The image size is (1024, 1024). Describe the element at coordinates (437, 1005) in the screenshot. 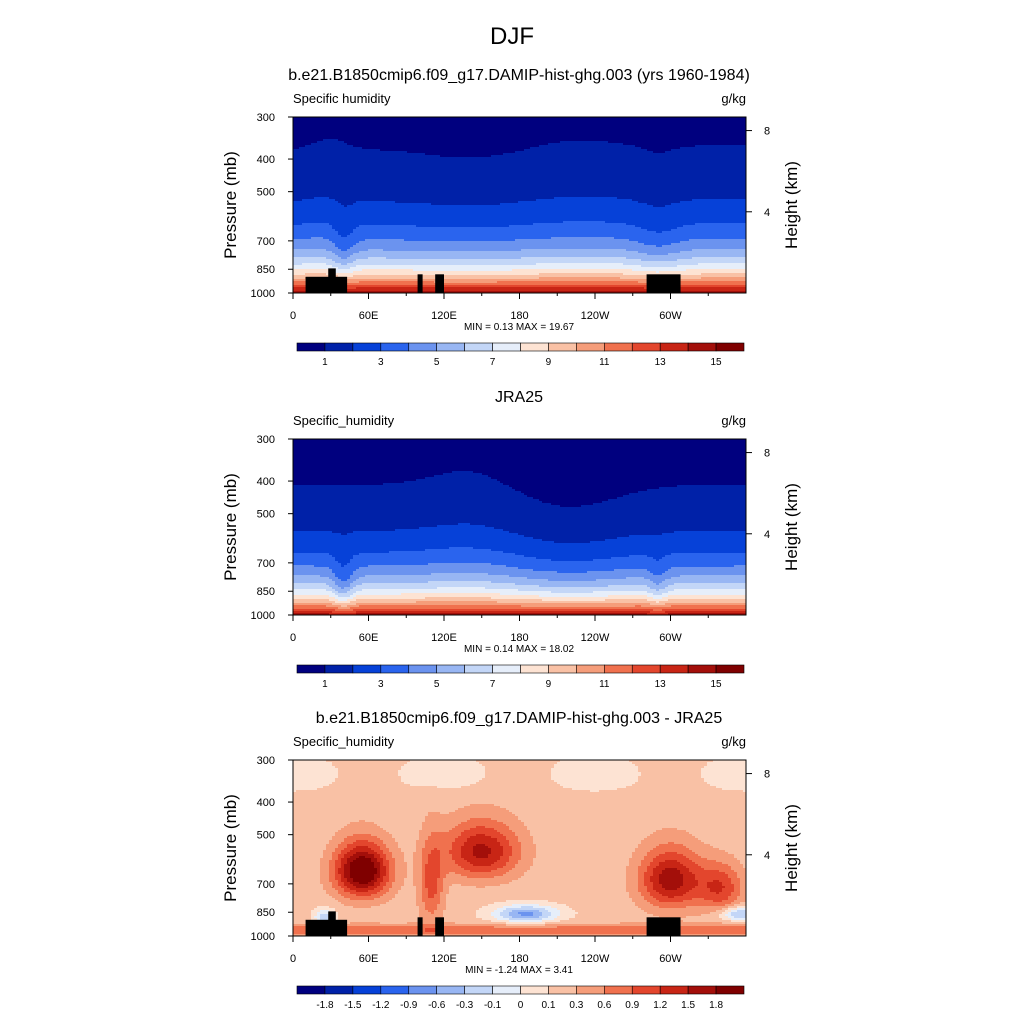

I see `colorbar-label: -0.6` at that location.